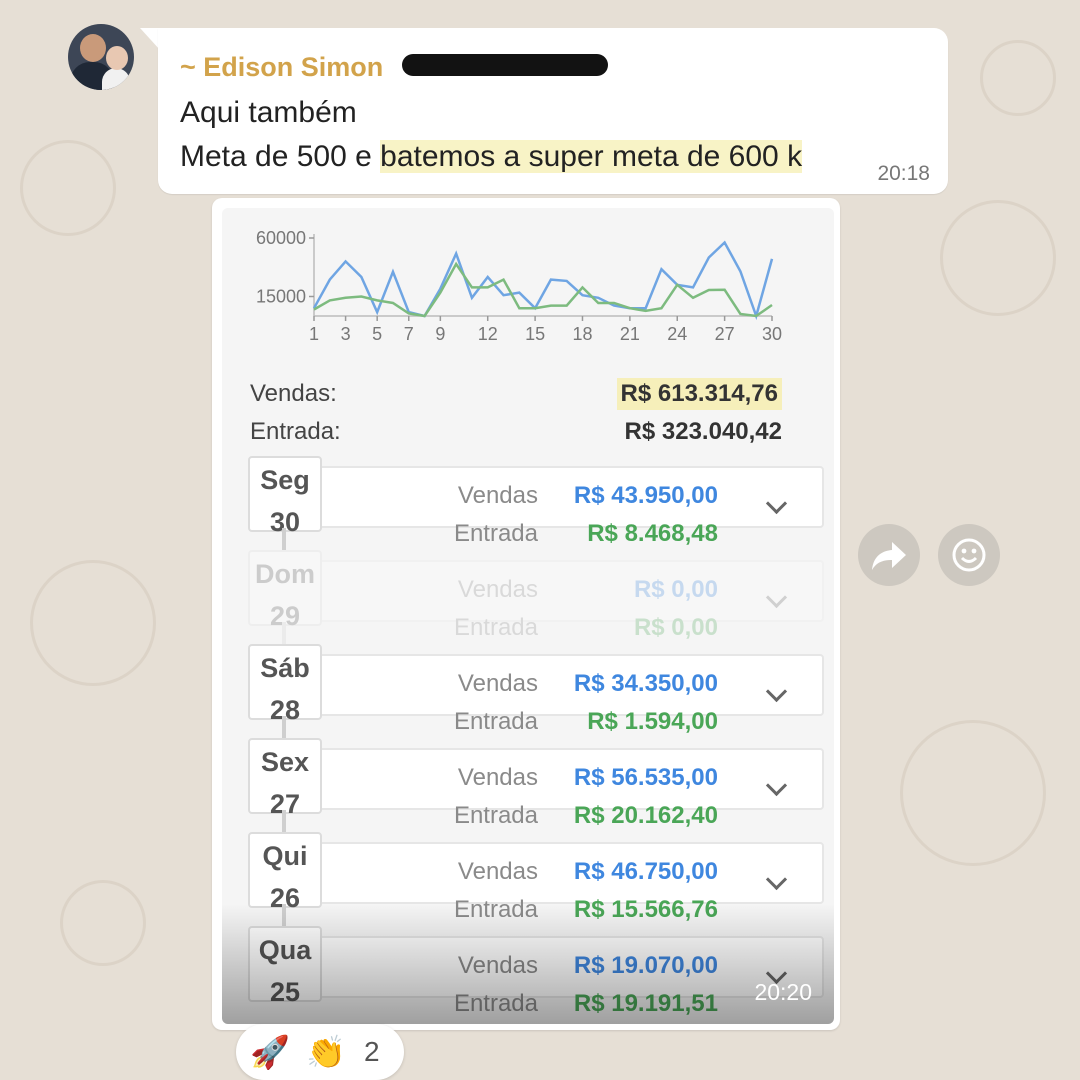 This screenshot has height=1080, width=1080. What do you see at coordinates (903, 173) in the screenshot?
I see `message-time: 20:18` at bounding box center [903, 173].